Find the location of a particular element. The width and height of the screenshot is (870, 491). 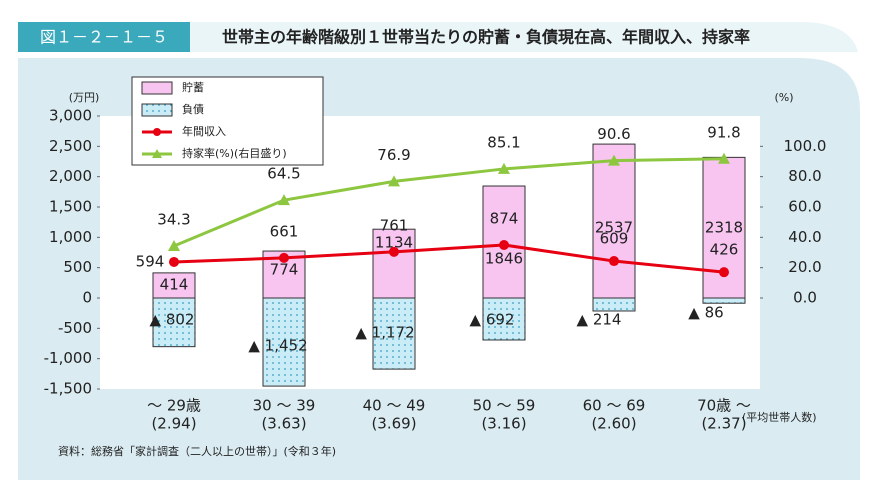

household-size: (3.63) is located at coordinates (283, 424).